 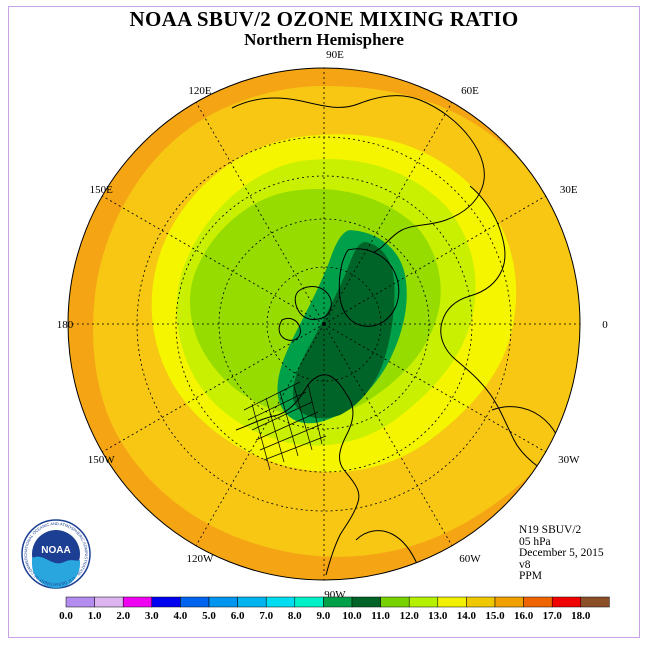 What do you see at coordinates (238, 616) in the screenshot?
I see `colorbar-tick-label: 6.0` at bounding box center [238, 616].